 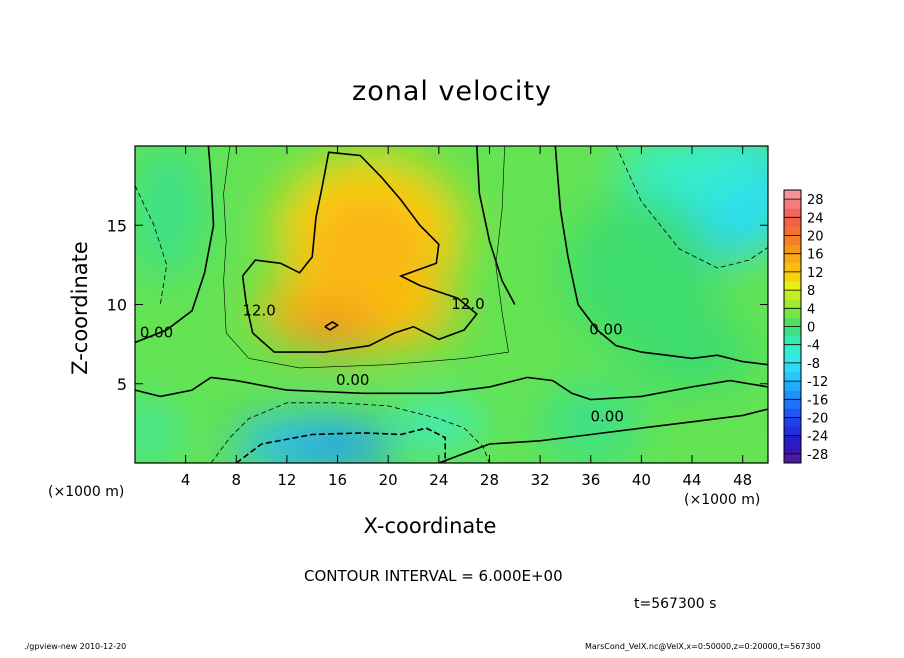 I want to click on contour-interval-note: CONTOUR INTERVAL = 6.000E+00, so click(x=433, y=576).